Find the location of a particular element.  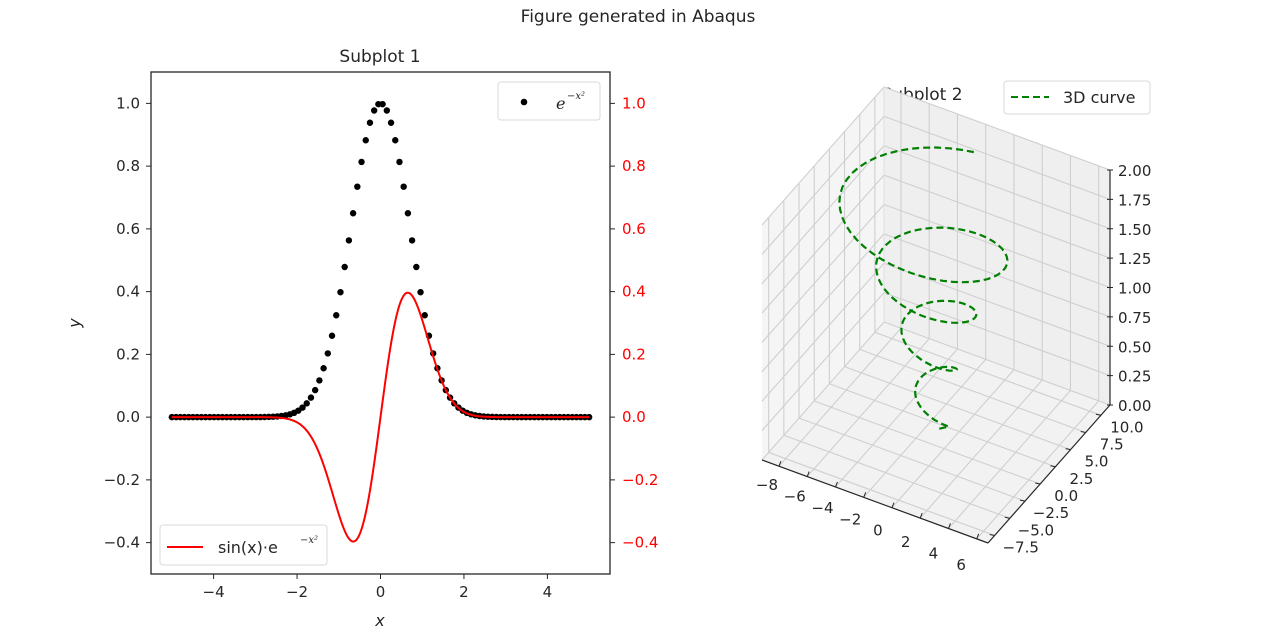

x-tick-label-3d: −2 is located at coordinates (850, 519).